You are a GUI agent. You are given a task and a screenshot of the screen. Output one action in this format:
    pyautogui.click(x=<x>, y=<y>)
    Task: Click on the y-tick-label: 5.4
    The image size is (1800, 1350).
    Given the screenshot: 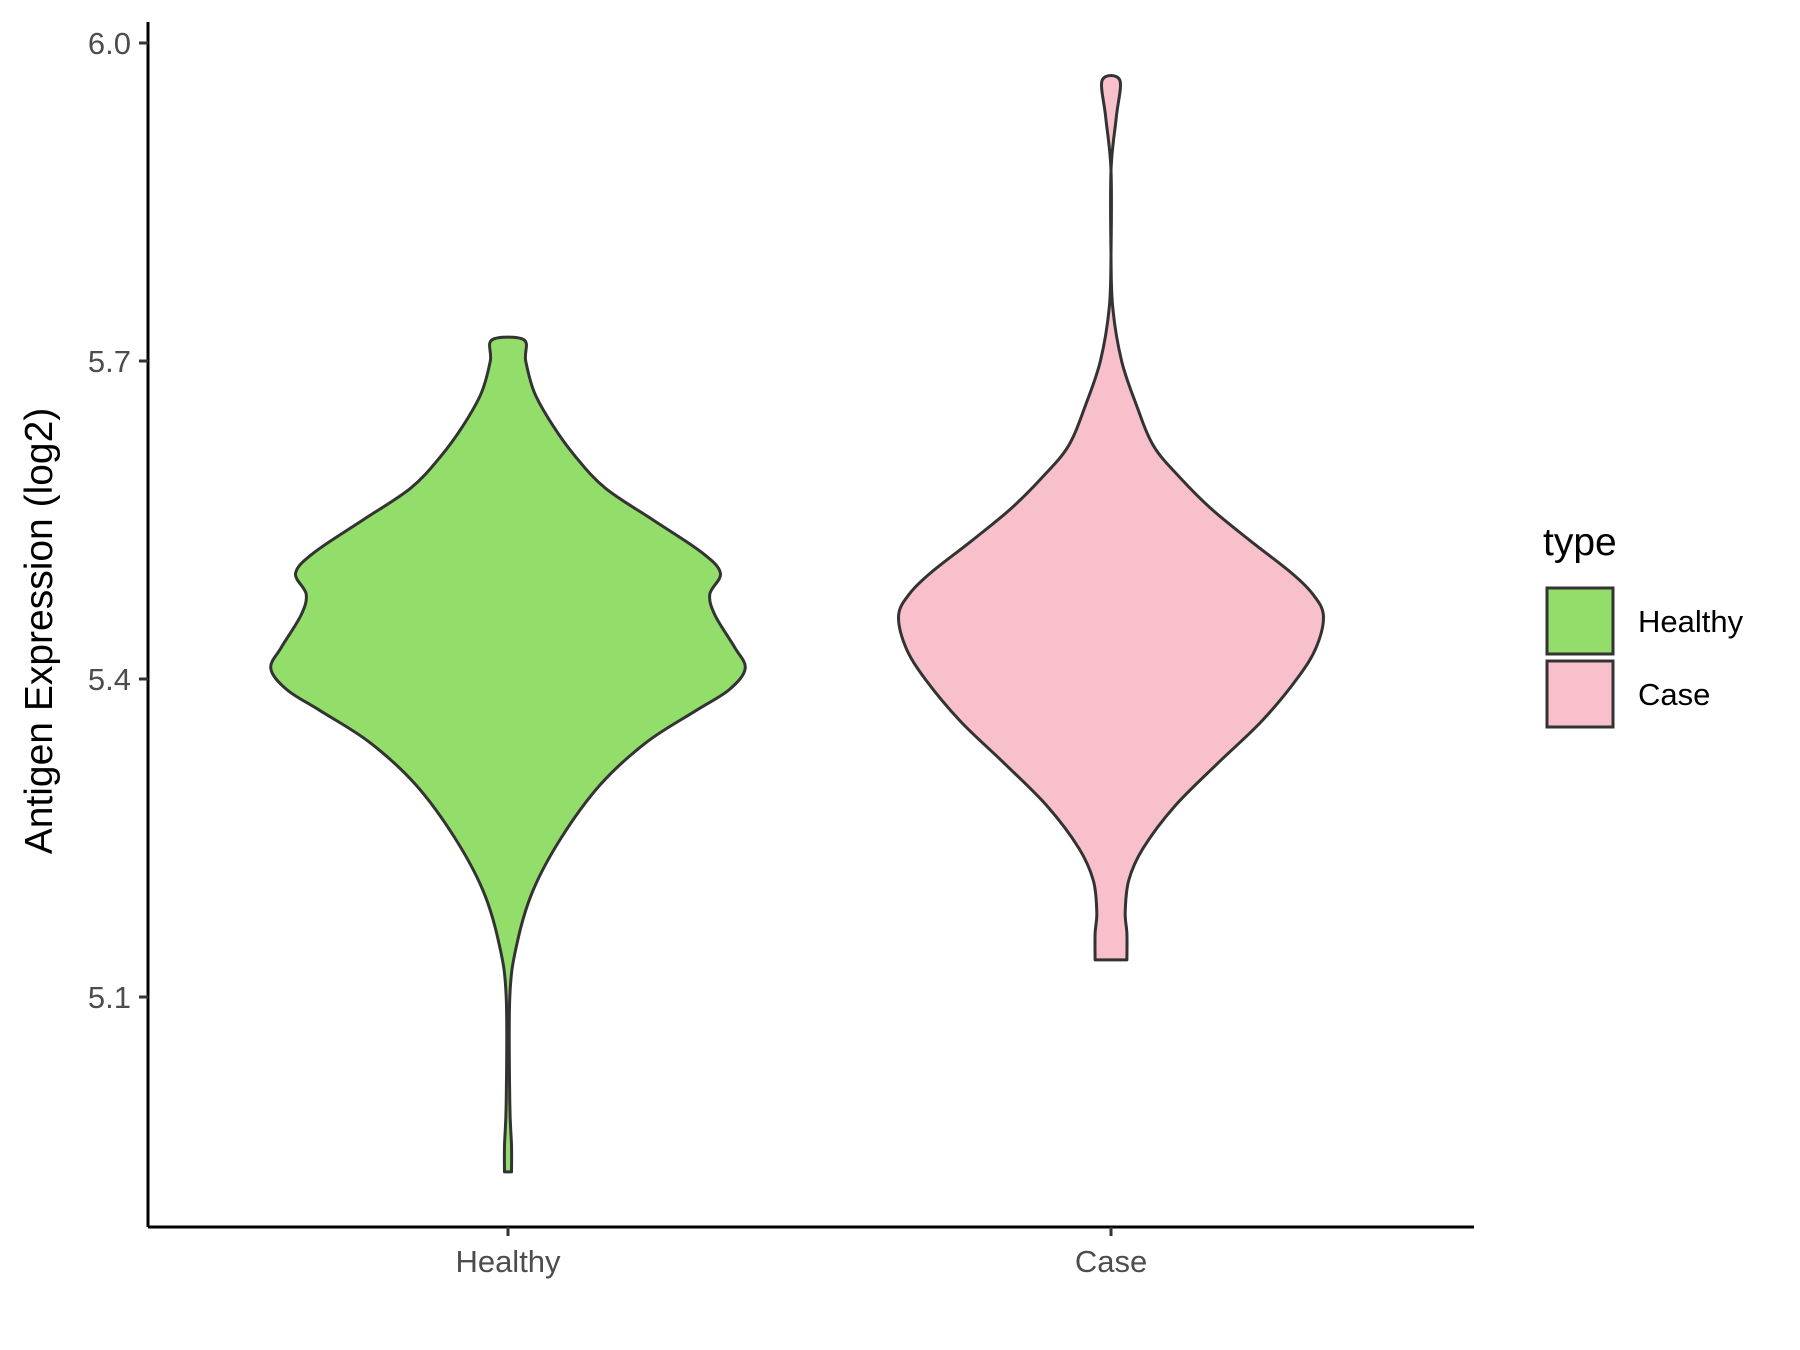 What is the action you would take?
    pyautogui.click(x=109, y=679)
    